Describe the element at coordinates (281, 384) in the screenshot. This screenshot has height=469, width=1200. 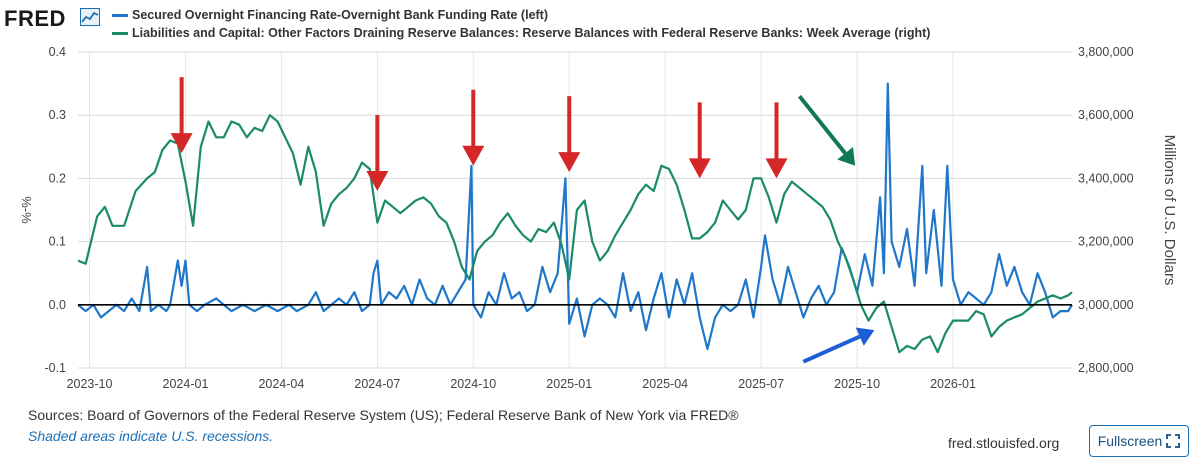
I see `x-tick-label: 2024-04` at that location.